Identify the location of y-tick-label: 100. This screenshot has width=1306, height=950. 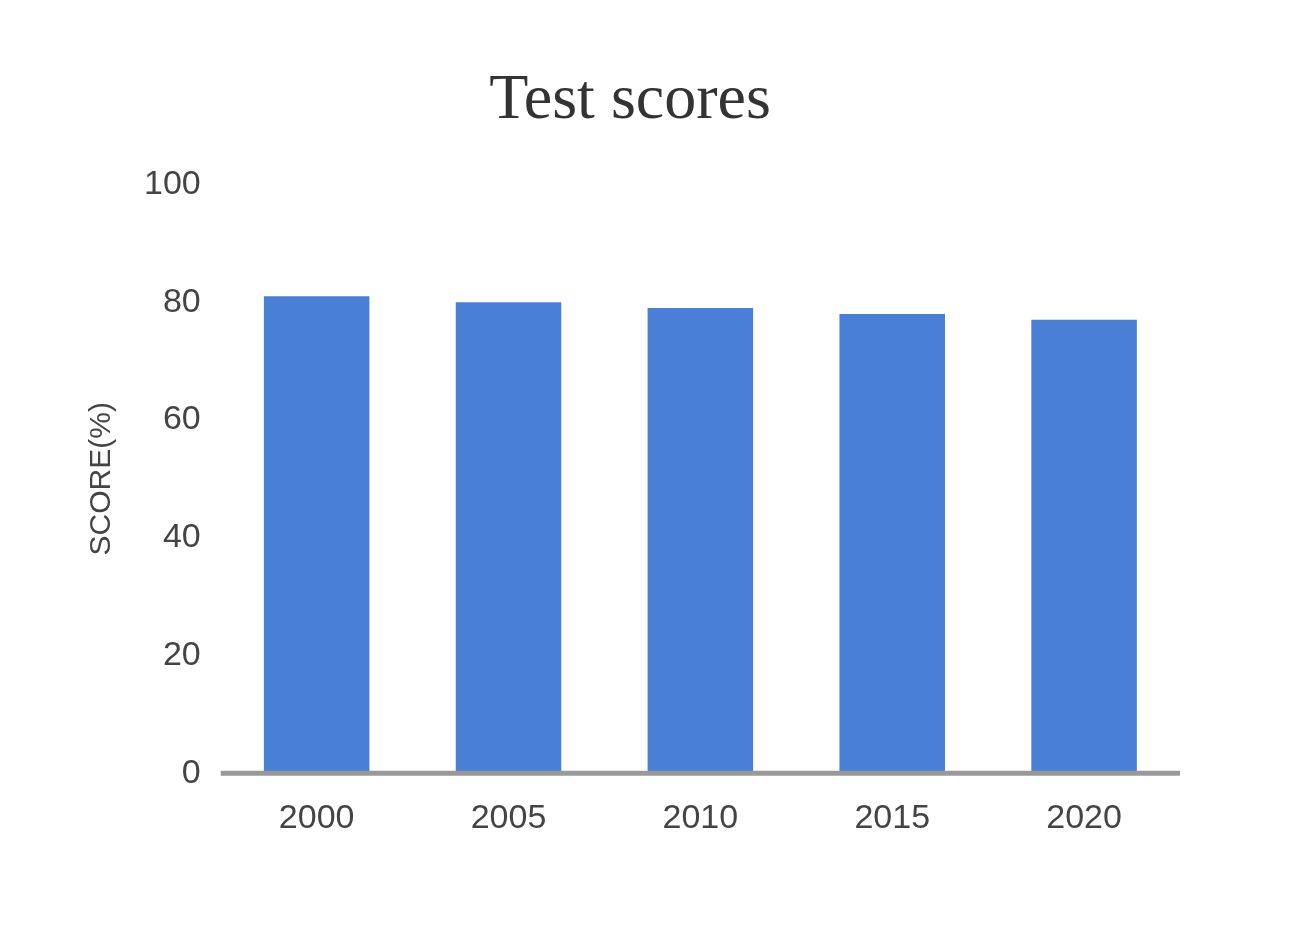
(172, 181).